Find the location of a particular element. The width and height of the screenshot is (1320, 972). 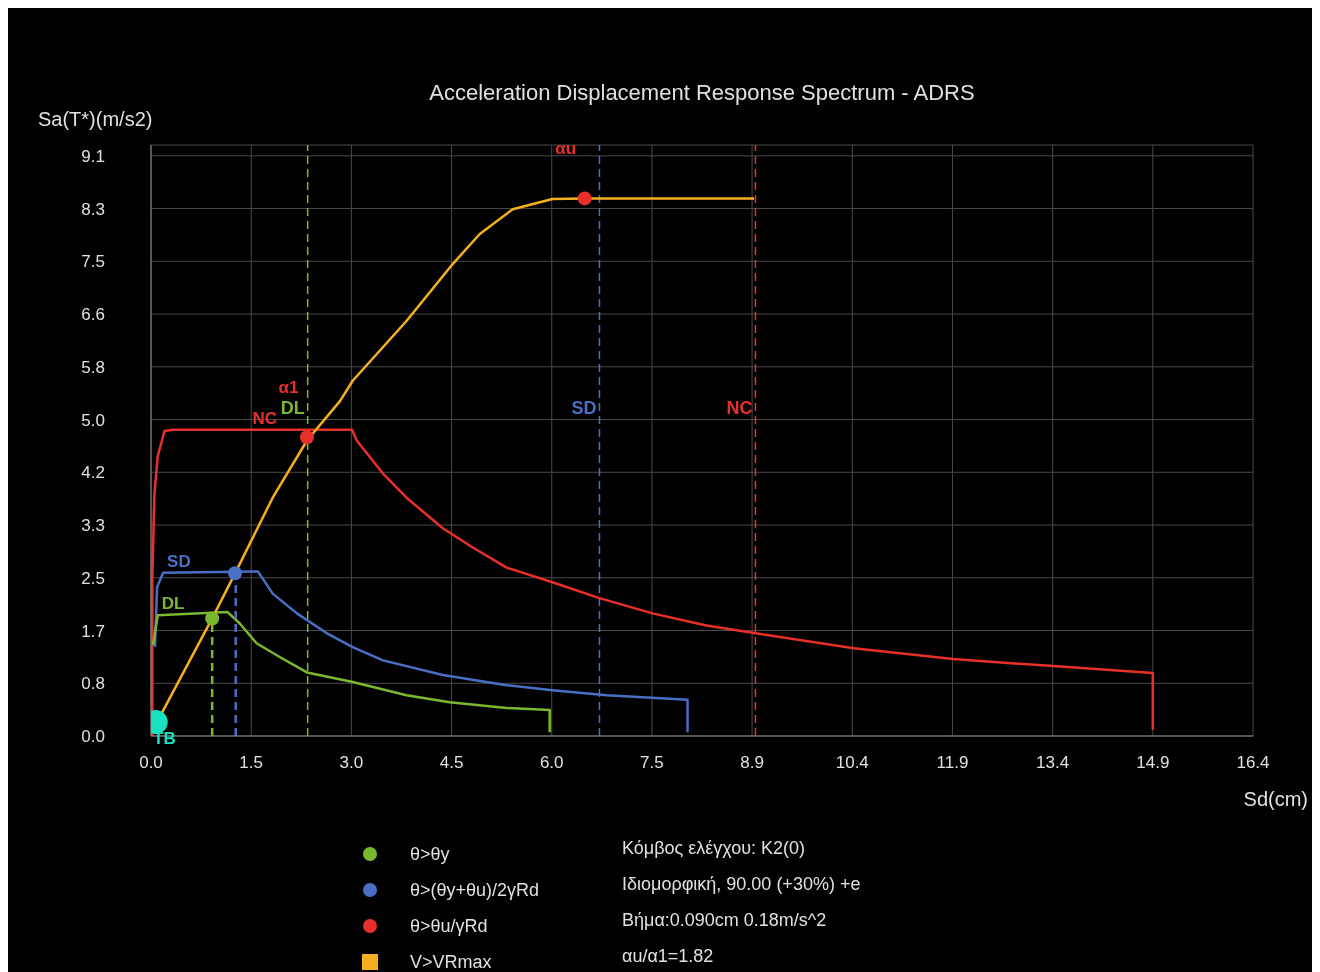

y-tick-label: 5.0 is located at coordinates (93, 420).